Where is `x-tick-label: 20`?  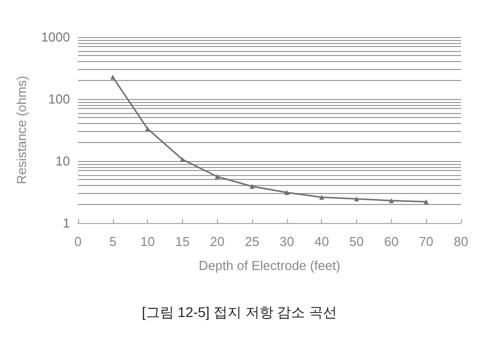
x-tick-label: 20 is located at coordinates (217, 241).